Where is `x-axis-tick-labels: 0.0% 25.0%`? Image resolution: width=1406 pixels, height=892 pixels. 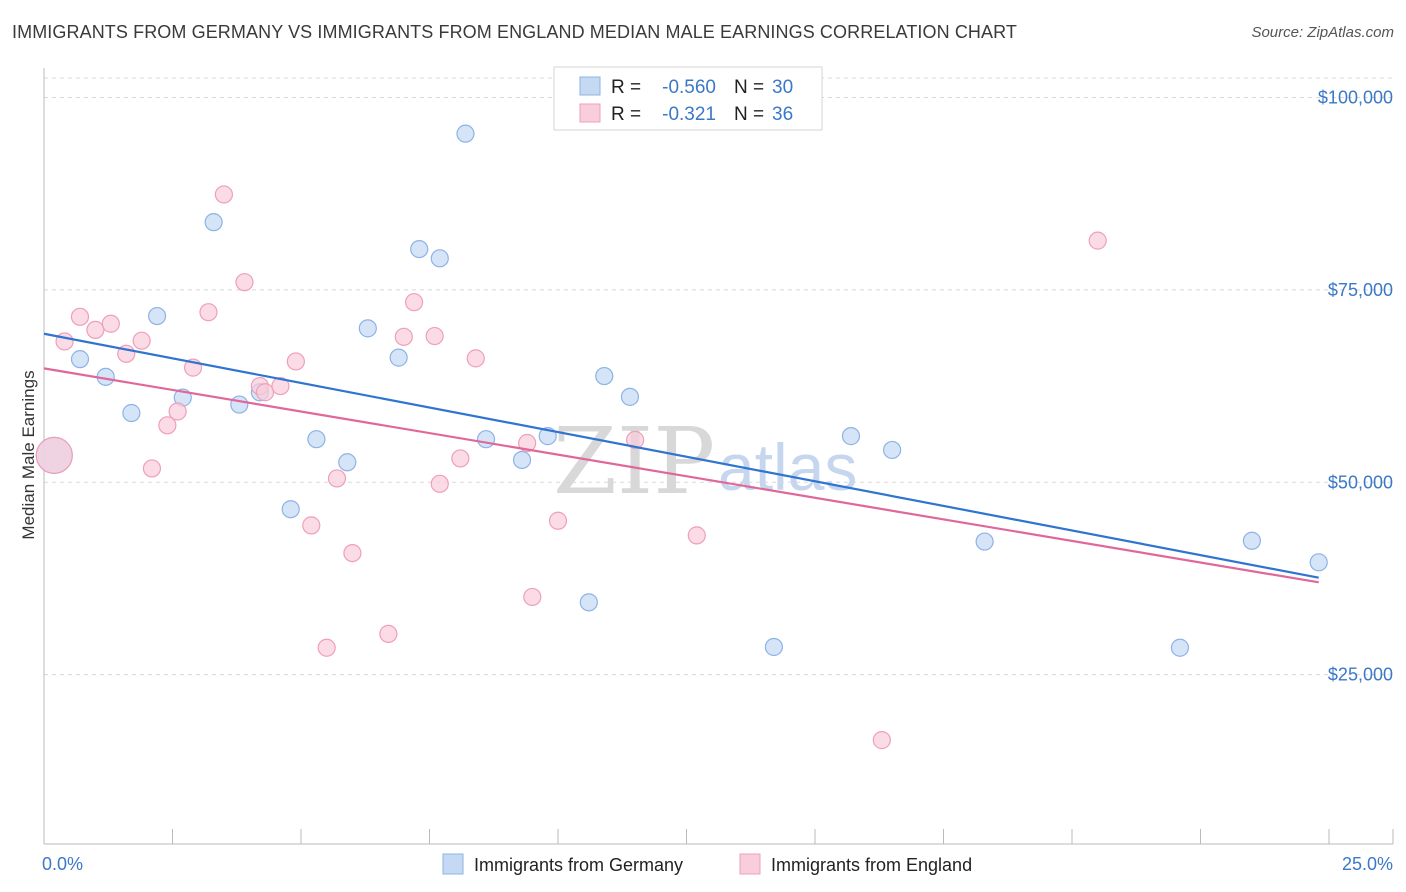 x-axis-tick-labels: 0.0% 25.0% is located at coordinates (717, 864).